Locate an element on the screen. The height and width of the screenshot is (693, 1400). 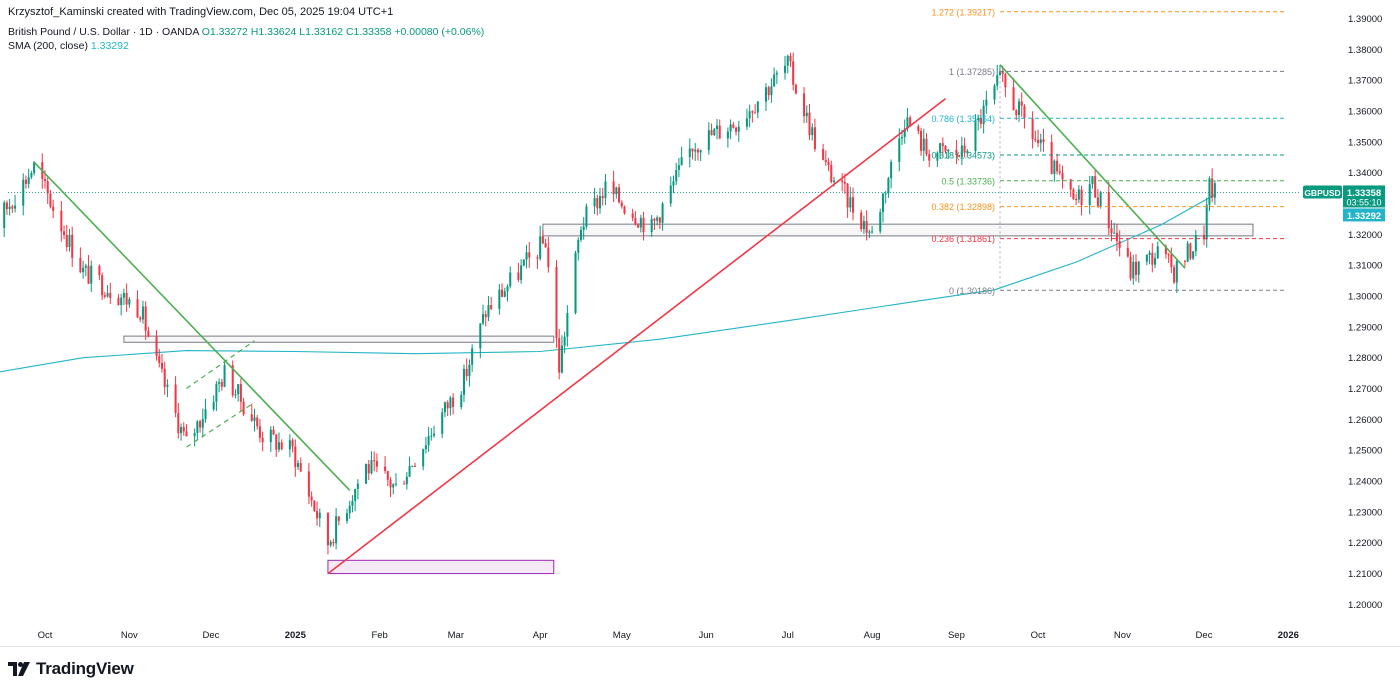
bottom-divider is located at coordinates (700, 646).